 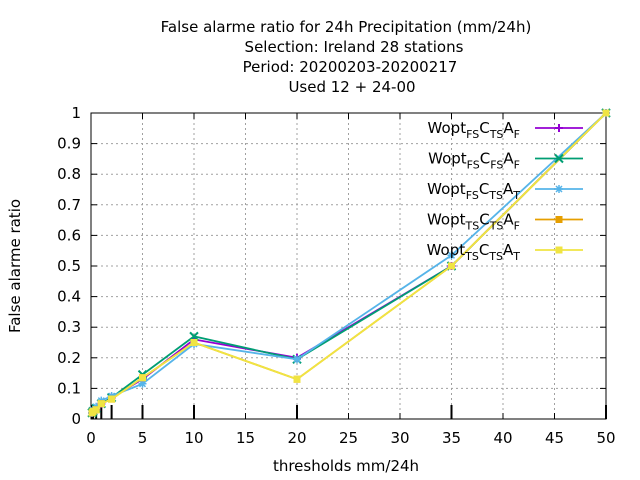 I want to click on x-tick-label: 25, so click(x=348, y=438).